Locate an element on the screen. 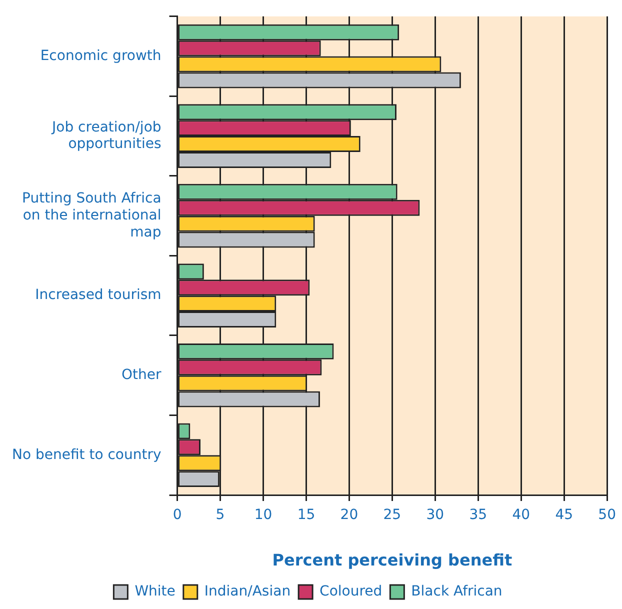 This screenshot has height=609, width=622. y-tick-label: Job creation/job opportunities is located at coordinates (106, 135).